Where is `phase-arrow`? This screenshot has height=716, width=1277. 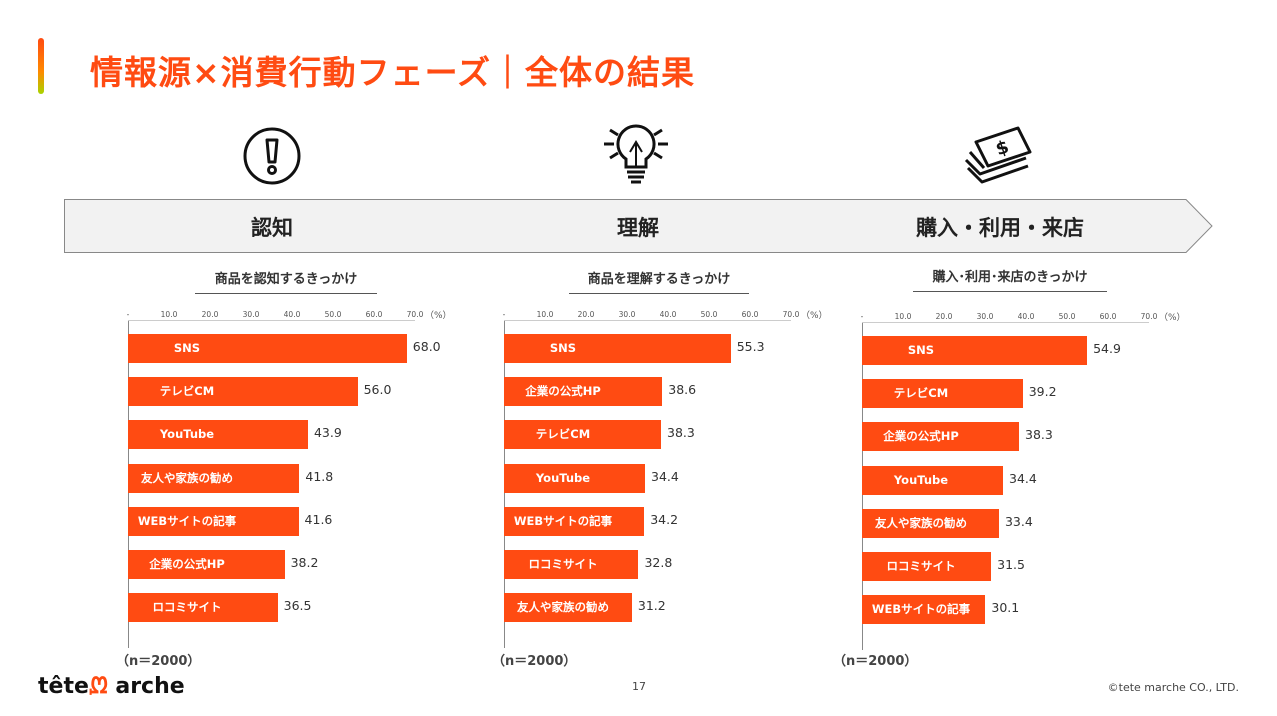 phase-arrow is located at coordinates (638, 226).